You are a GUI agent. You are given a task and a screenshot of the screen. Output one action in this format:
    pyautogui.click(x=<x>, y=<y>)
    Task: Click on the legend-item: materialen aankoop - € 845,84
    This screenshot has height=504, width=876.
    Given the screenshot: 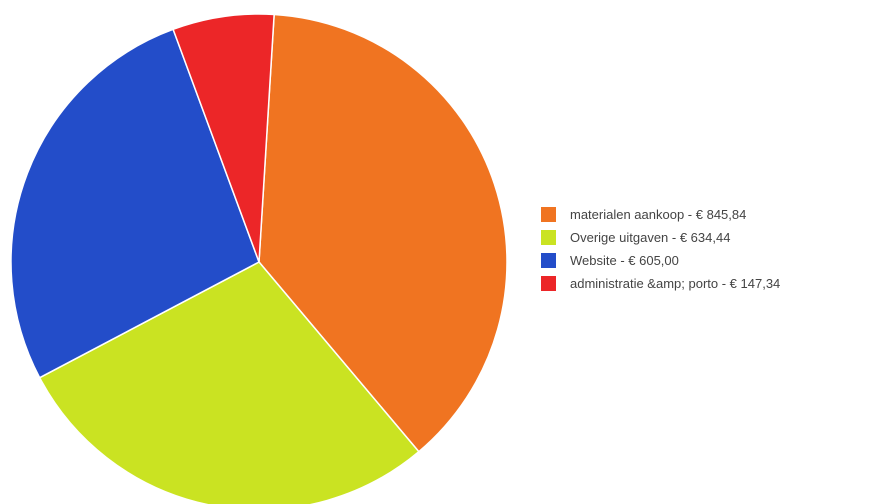 What is the action you would take?
    pyautogui.click(x=660, y=214)
    